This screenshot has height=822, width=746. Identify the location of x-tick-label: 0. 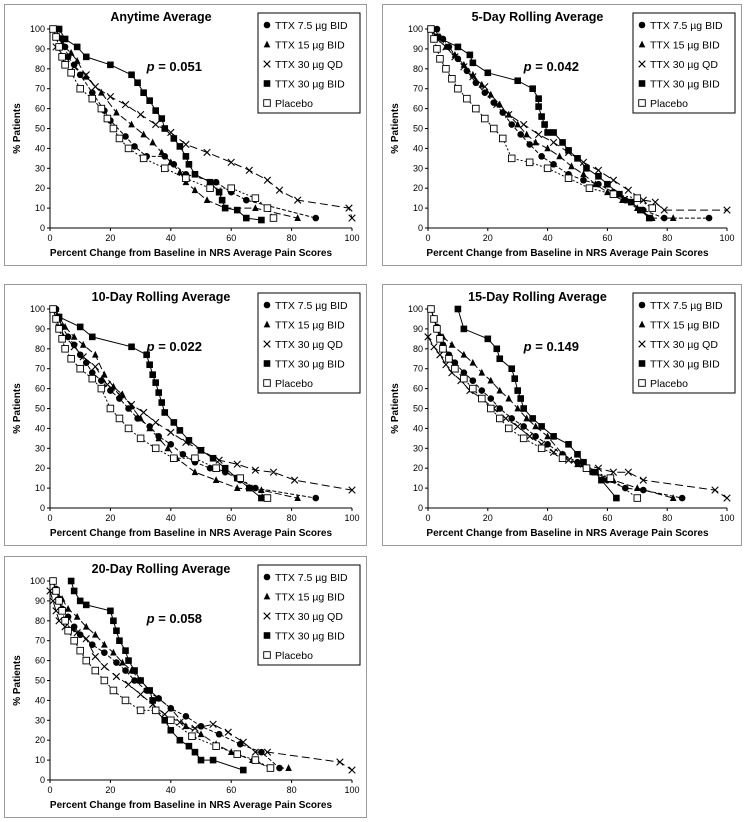
(427, 238).